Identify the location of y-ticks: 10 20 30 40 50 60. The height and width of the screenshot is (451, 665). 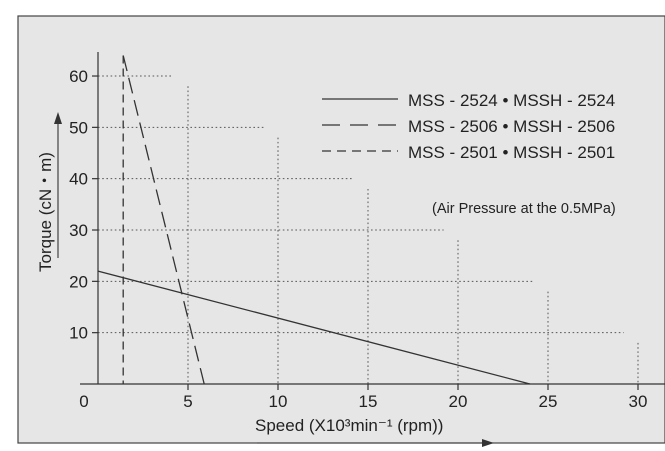
(83, 205).